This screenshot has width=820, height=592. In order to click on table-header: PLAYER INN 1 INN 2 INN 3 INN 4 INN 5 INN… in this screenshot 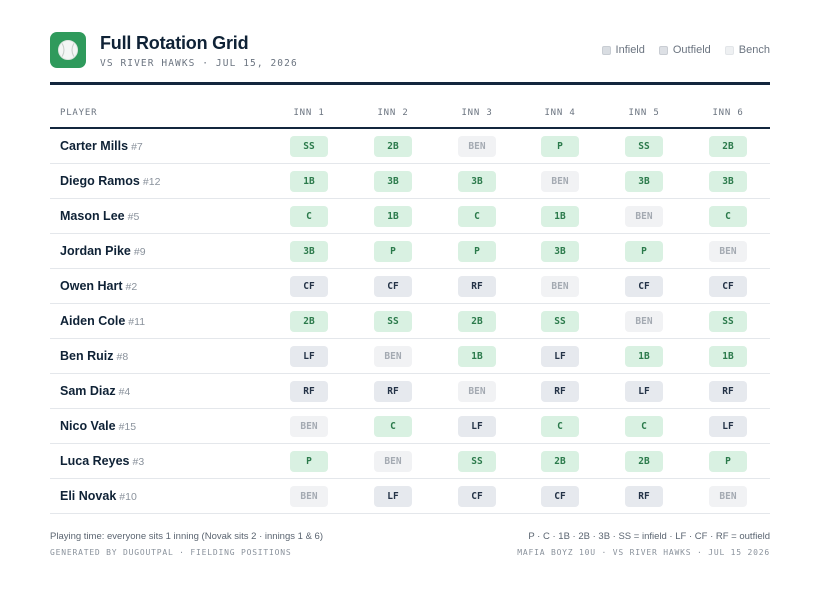, I will do `click(410, 116)`.